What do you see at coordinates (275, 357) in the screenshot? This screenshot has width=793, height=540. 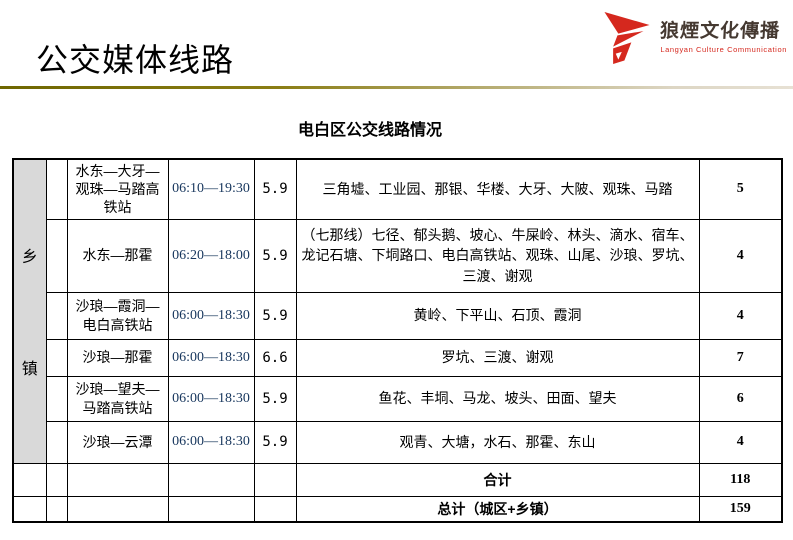 I see `price-cell: 6.6` at bounding box center [275, 357].